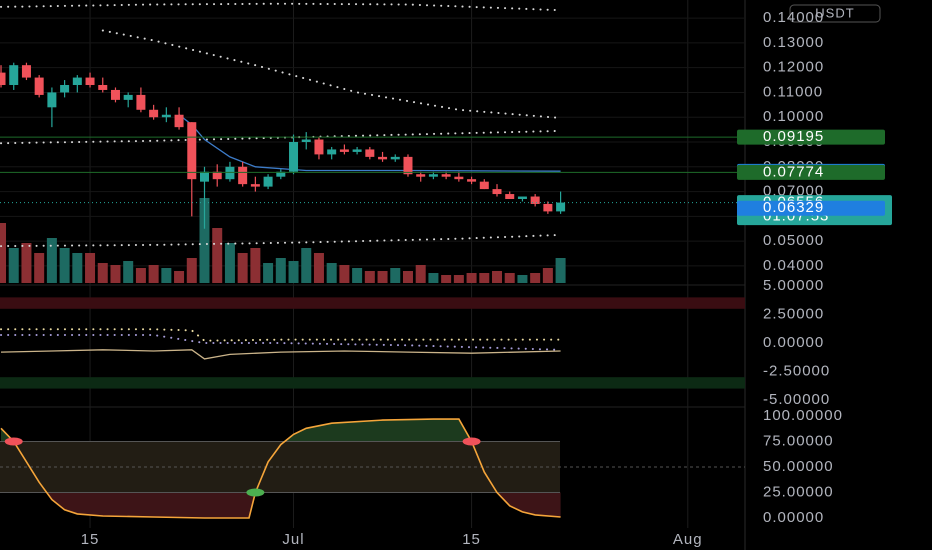 The width and height of the screenshot is (932, 550). Describe the element at coordinates (471, 539) in the screenshot. I see `x-tick-label: 15` at that location.